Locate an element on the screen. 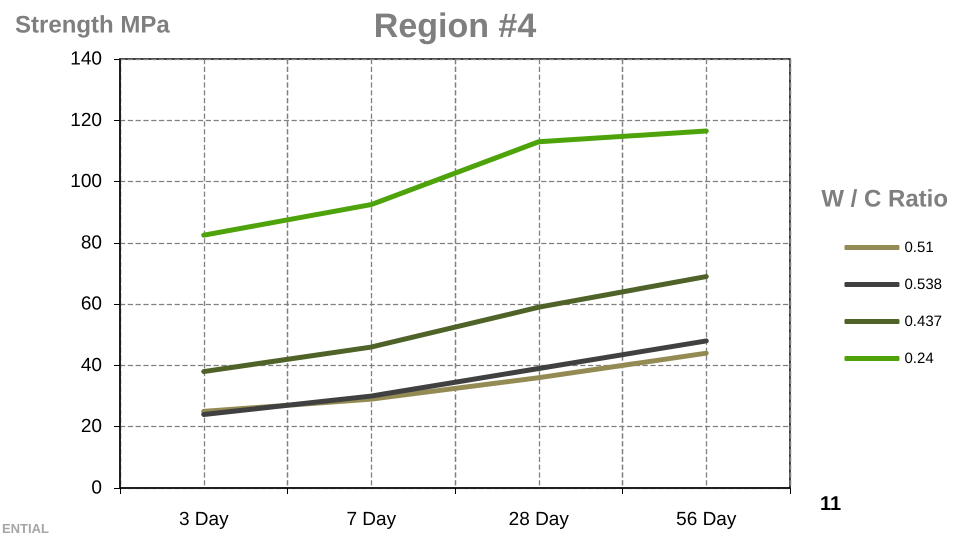 The height and width of the screenshot is (542, 957). legend-label: 0.538 is located at coordinates (923, 284).